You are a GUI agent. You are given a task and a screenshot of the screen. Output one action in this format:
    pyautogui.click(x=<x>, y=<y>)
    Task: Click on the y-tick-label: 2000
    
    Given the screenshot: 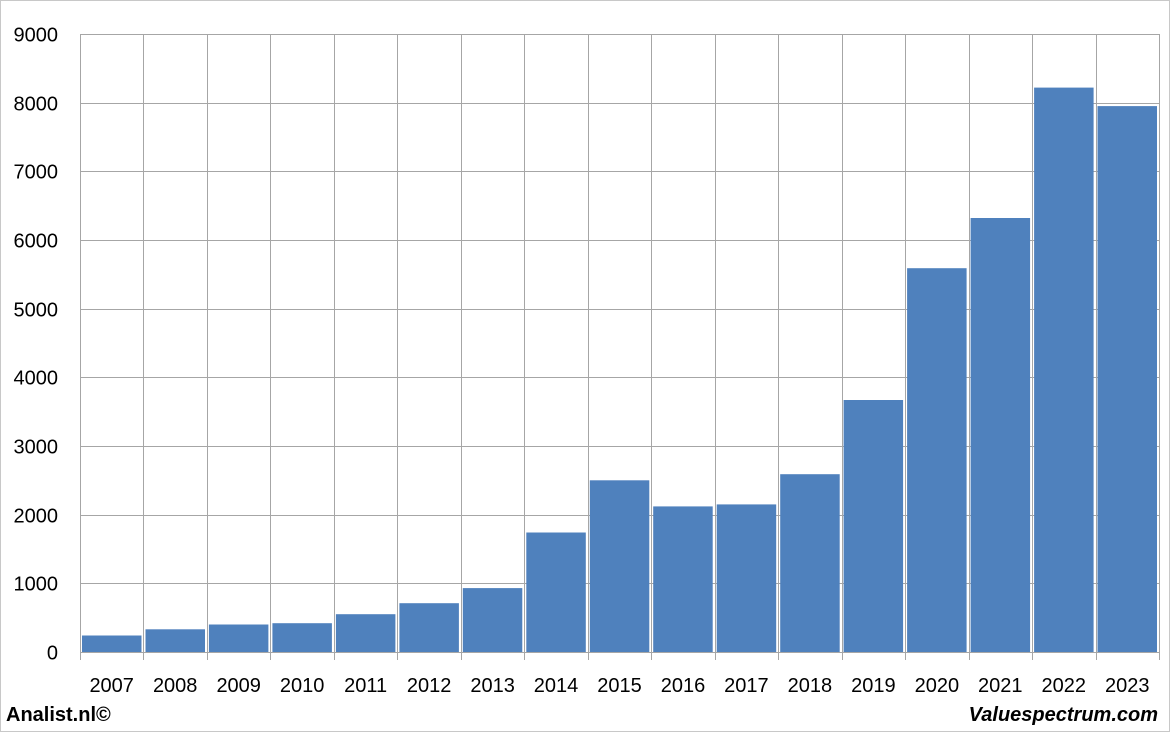 What is the action you would take?
    pyautogui.click(x=36, y=517)
    